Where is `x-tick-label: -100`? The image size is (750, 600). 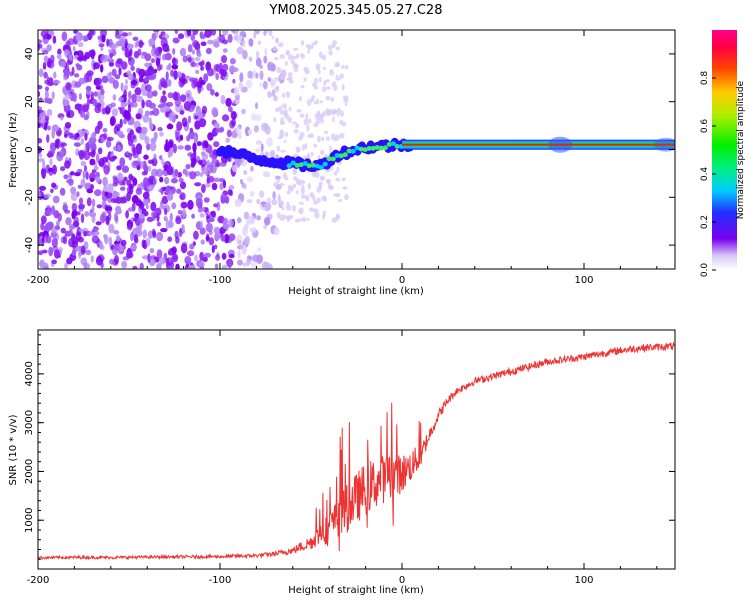
x-tick-label: -100 is located at coordinates (220, 280).